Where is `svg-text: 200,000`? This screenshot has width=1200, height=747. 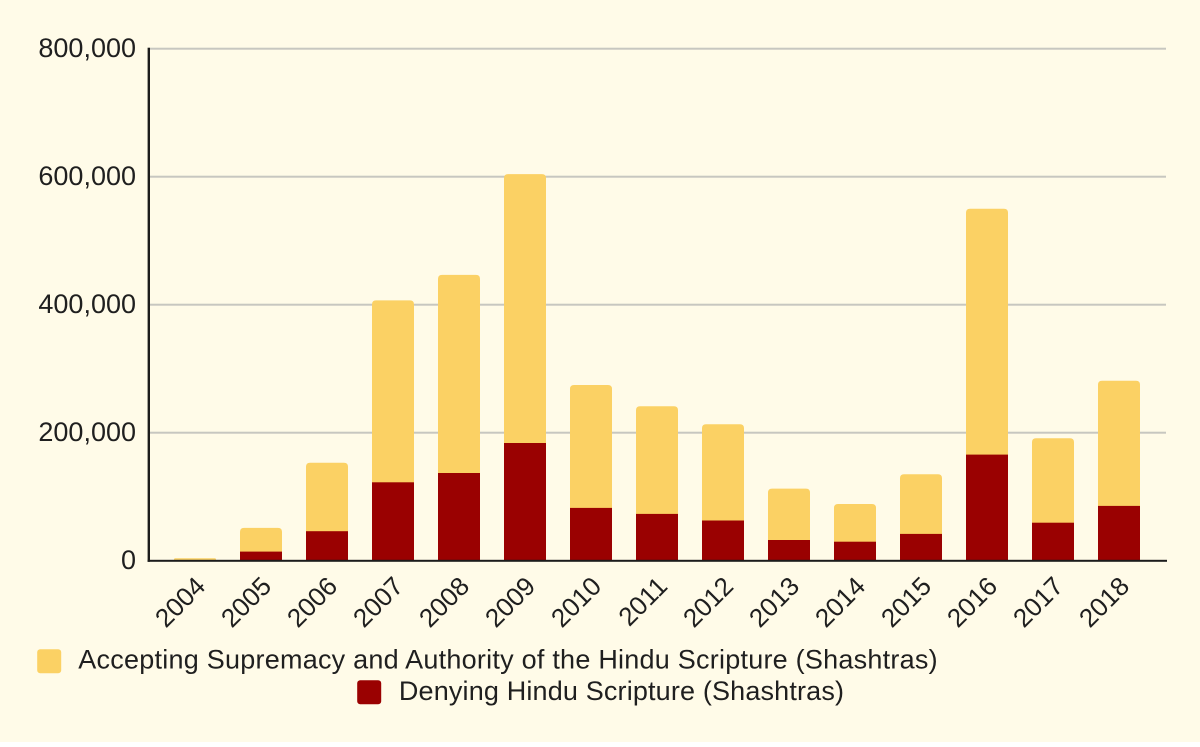
svg-text: 200,000 is located at coordinates (87, 432).